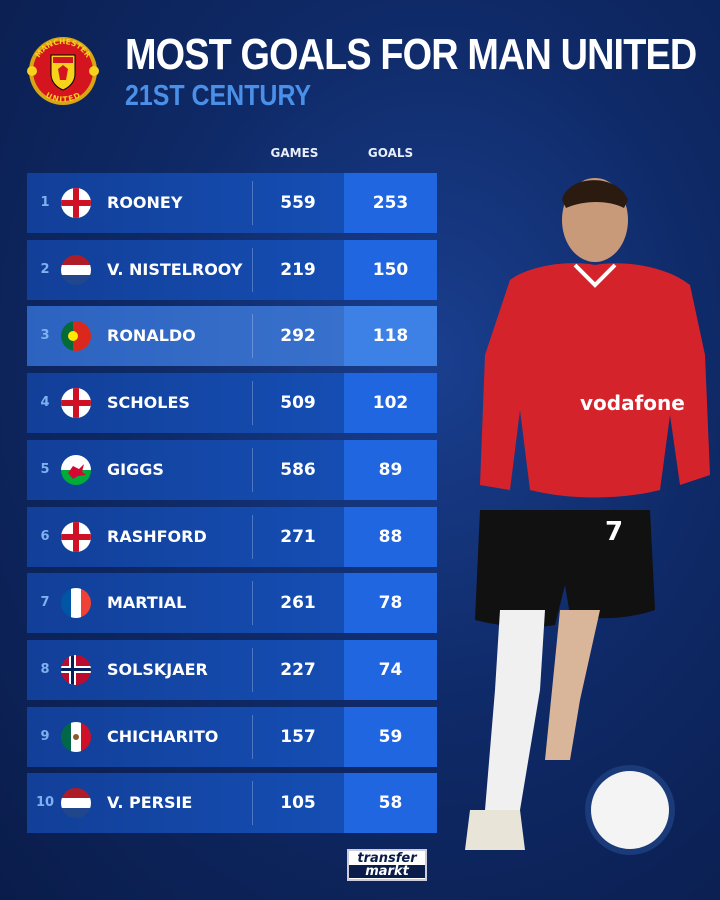 This screenshot has height=900, width=720. I want to click on player-name: ROONEY, so click(145, 202).